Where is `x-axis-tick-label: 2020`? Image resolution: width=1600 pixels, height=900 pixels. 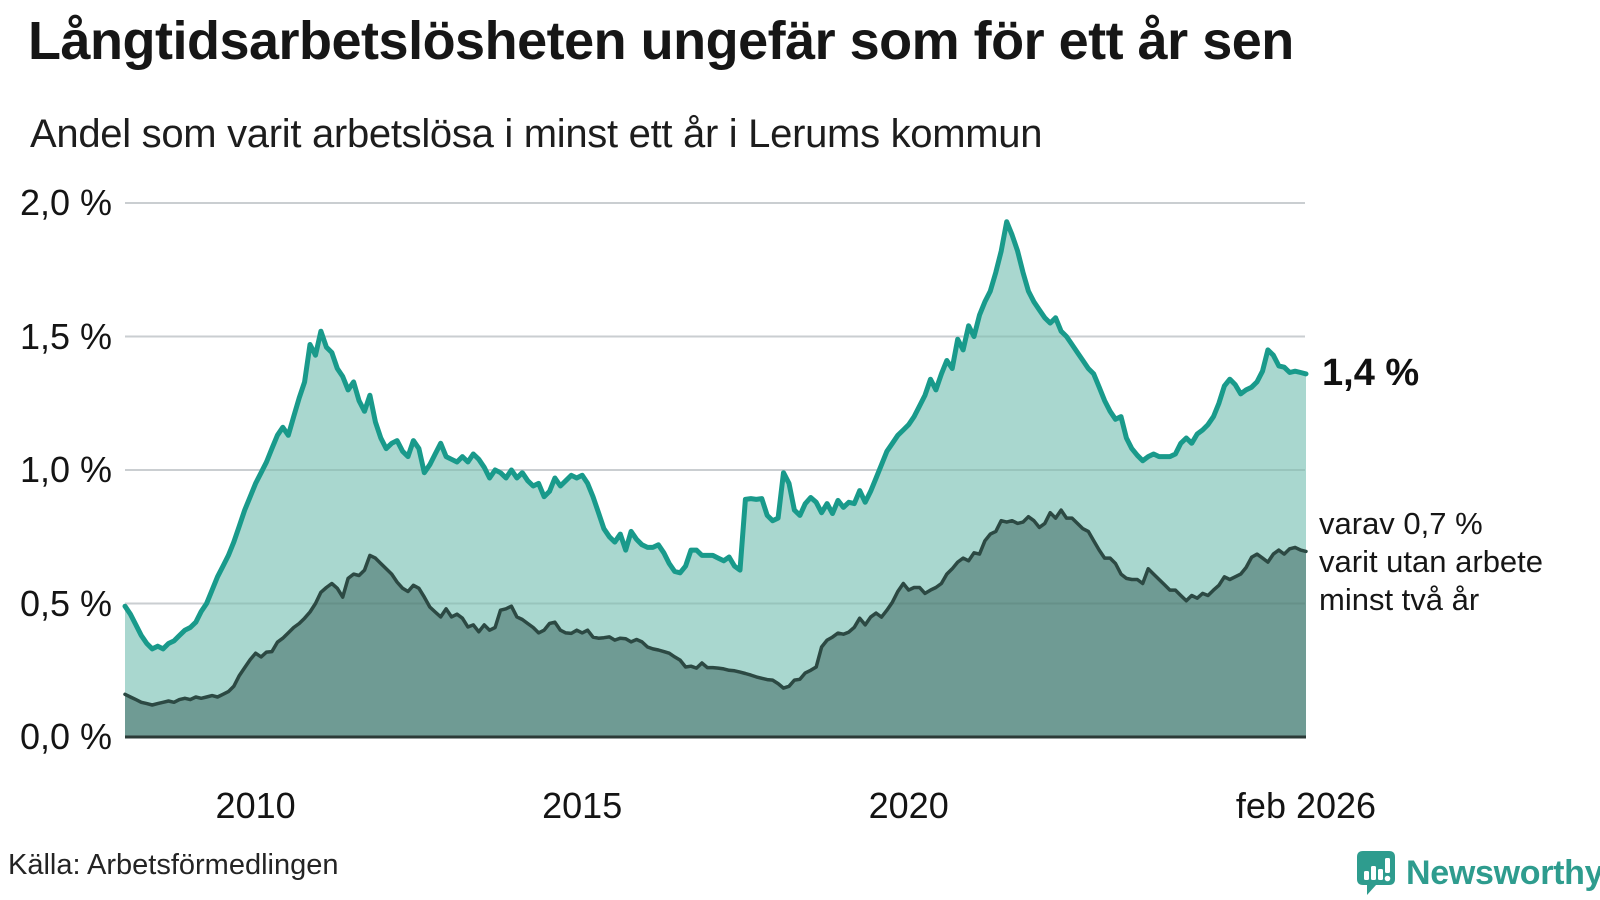 x-axis-tick-label: 2020 is located at coordinates (908, 805).